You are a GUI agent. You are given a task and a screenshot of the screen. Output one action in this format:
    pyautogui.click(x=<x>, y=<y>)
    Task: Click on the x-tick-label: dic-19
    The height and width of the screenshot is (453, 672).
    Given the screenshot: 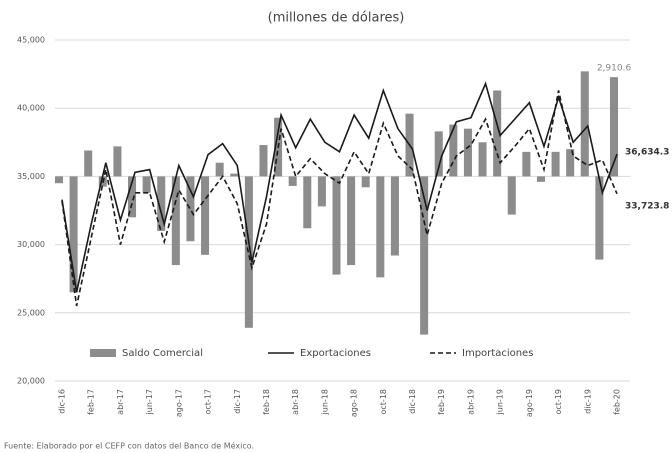 What is the action you would take?
    pyautogui.click(x=587, y=401)
    